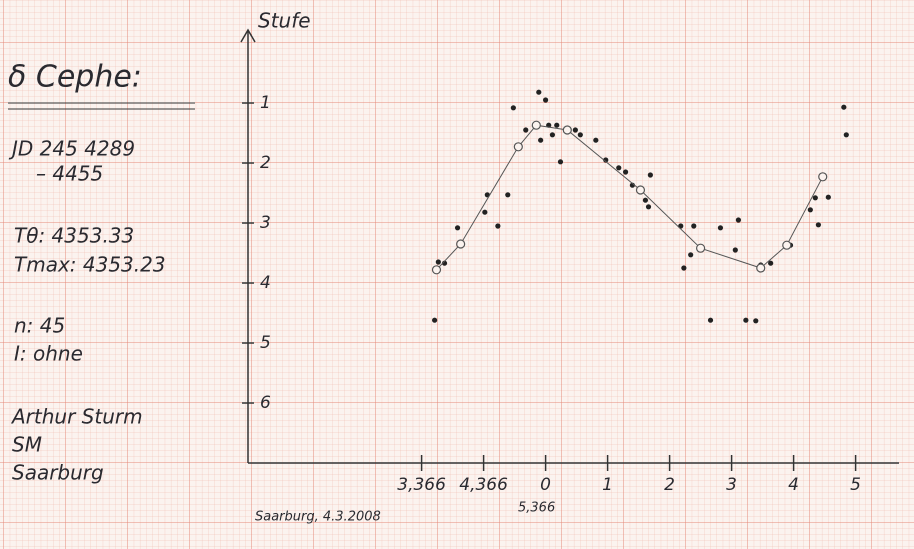  Describe the element at coordinates (265, 103) in the screenshot. I see `y-tick-label: 1` at that location.